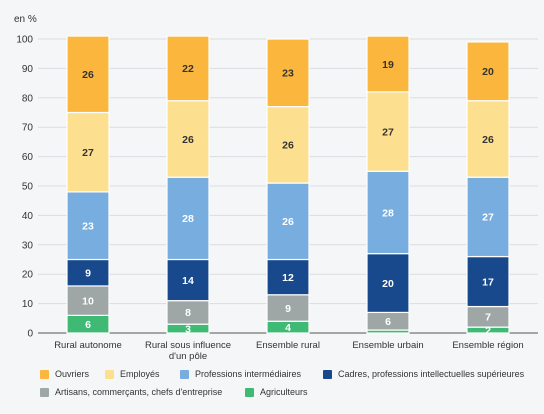 The width and height of the screenshot is (544, 414). What do you see at coordinates (28, 275) in the screenshot?
I see `y-tick-label: 20` at bounding box center [28, 275].